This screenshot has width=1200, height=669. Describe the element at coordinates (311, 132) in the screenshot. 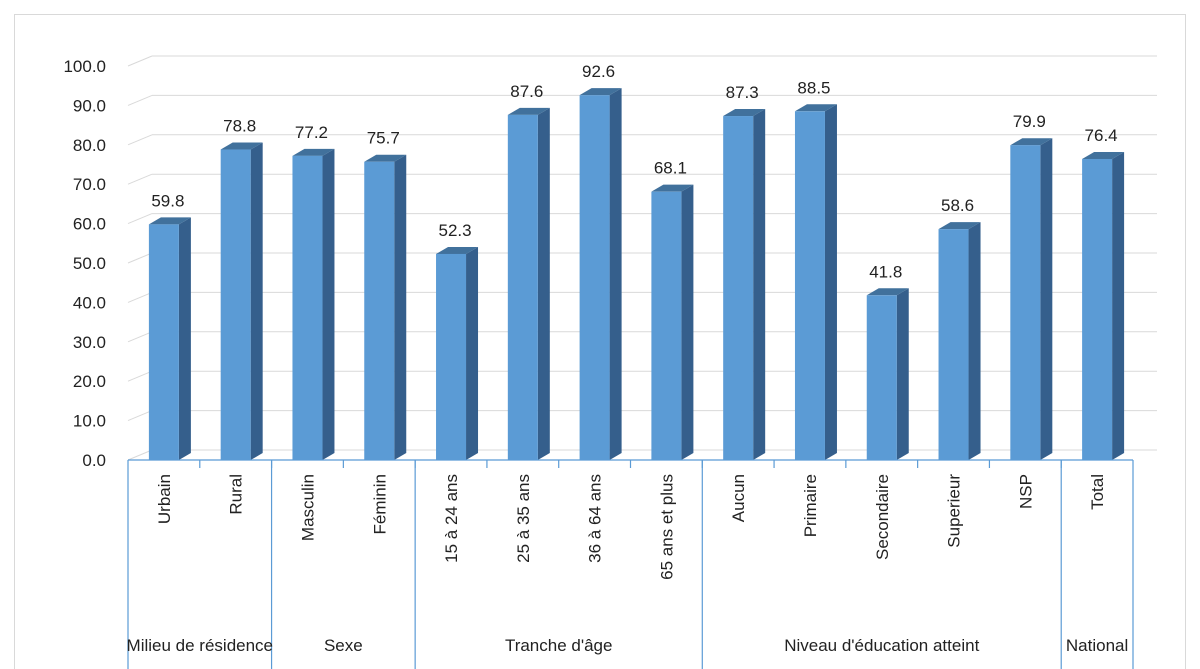

I see `data-label: 77.2` at that location.